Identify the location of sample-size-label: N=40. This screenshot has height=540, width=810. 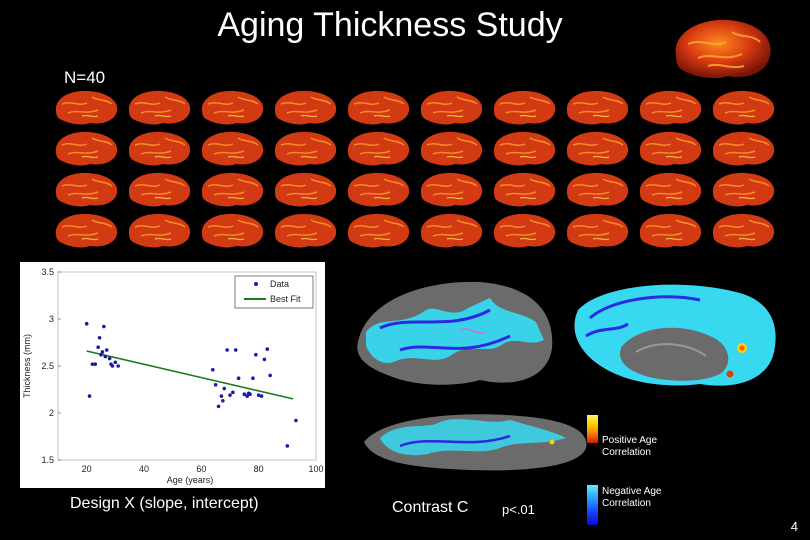
(85, 77).